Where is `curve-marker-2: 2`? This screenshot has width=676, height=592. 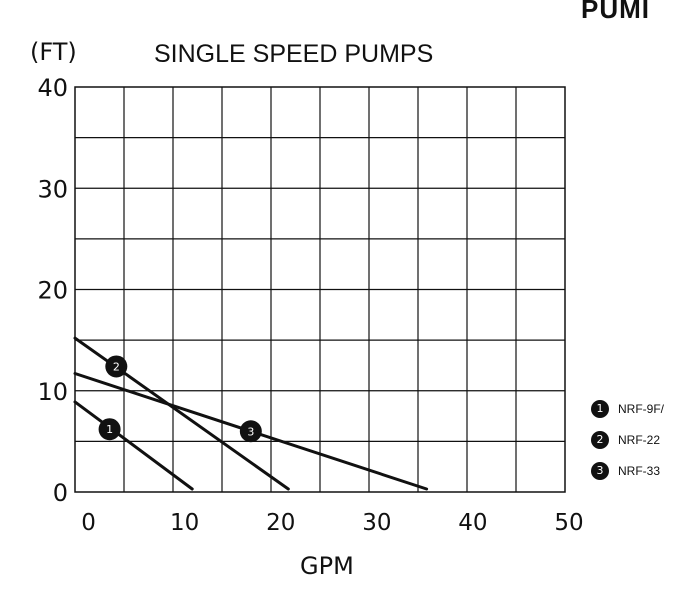
curve-marker-2: 2 is located at coordinates (116, 366).